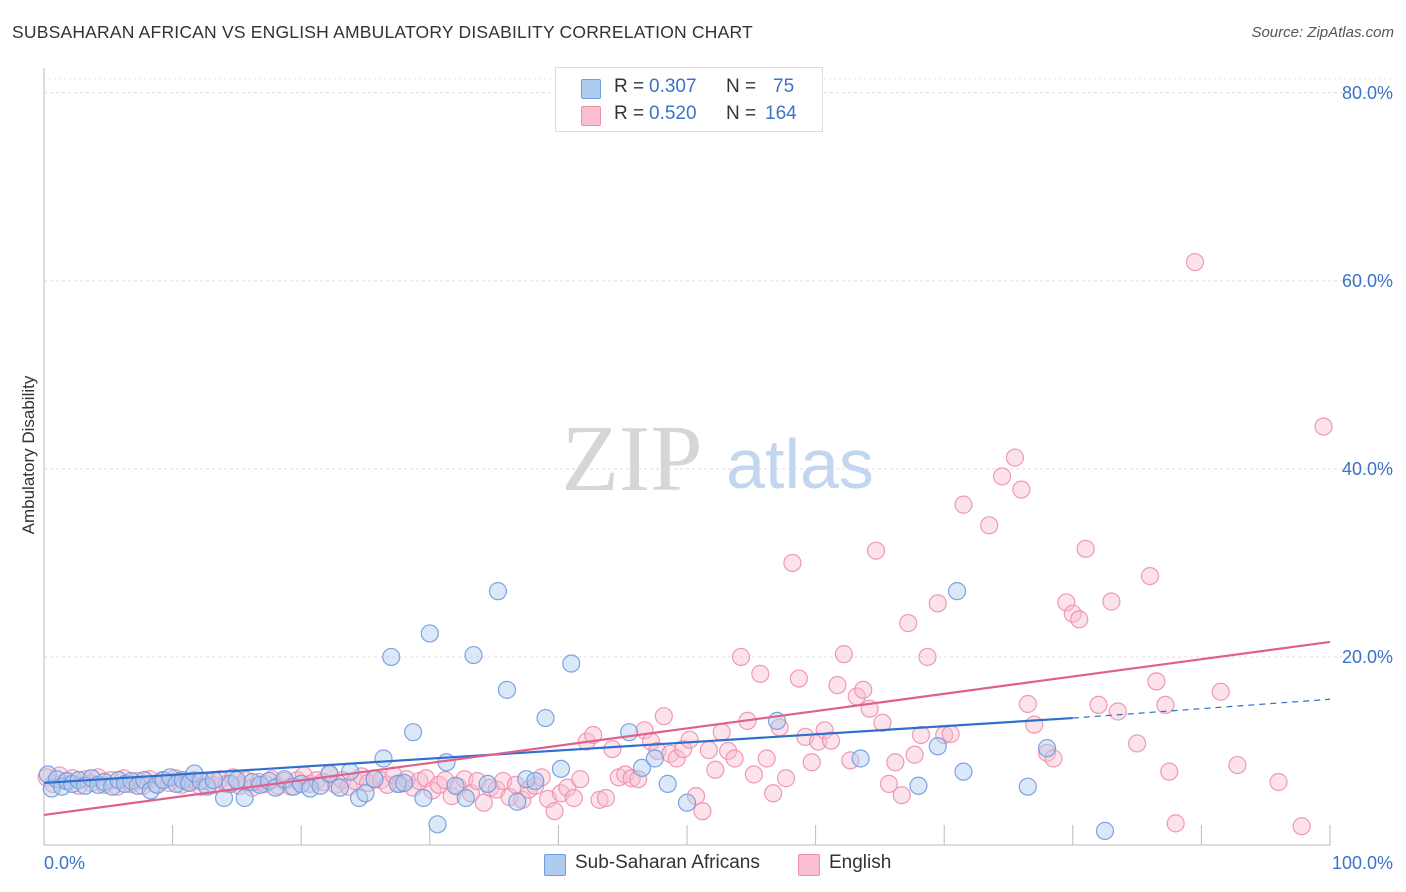 The width and height of the screenshot is (1406, 892). What do you see at coordinates (673, 86) in the screenshot?
I see `legend-r-value: 0.307` at bounding box center [673, 86].